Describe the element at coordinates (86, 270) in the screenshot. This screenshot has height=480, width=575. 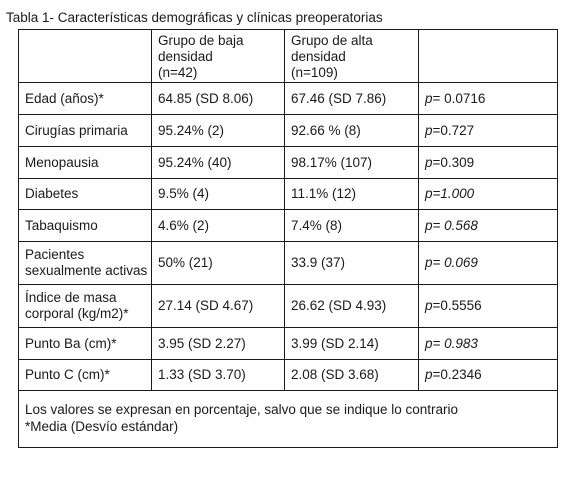
I see `row-label-line: sexualmente activas` at that location.